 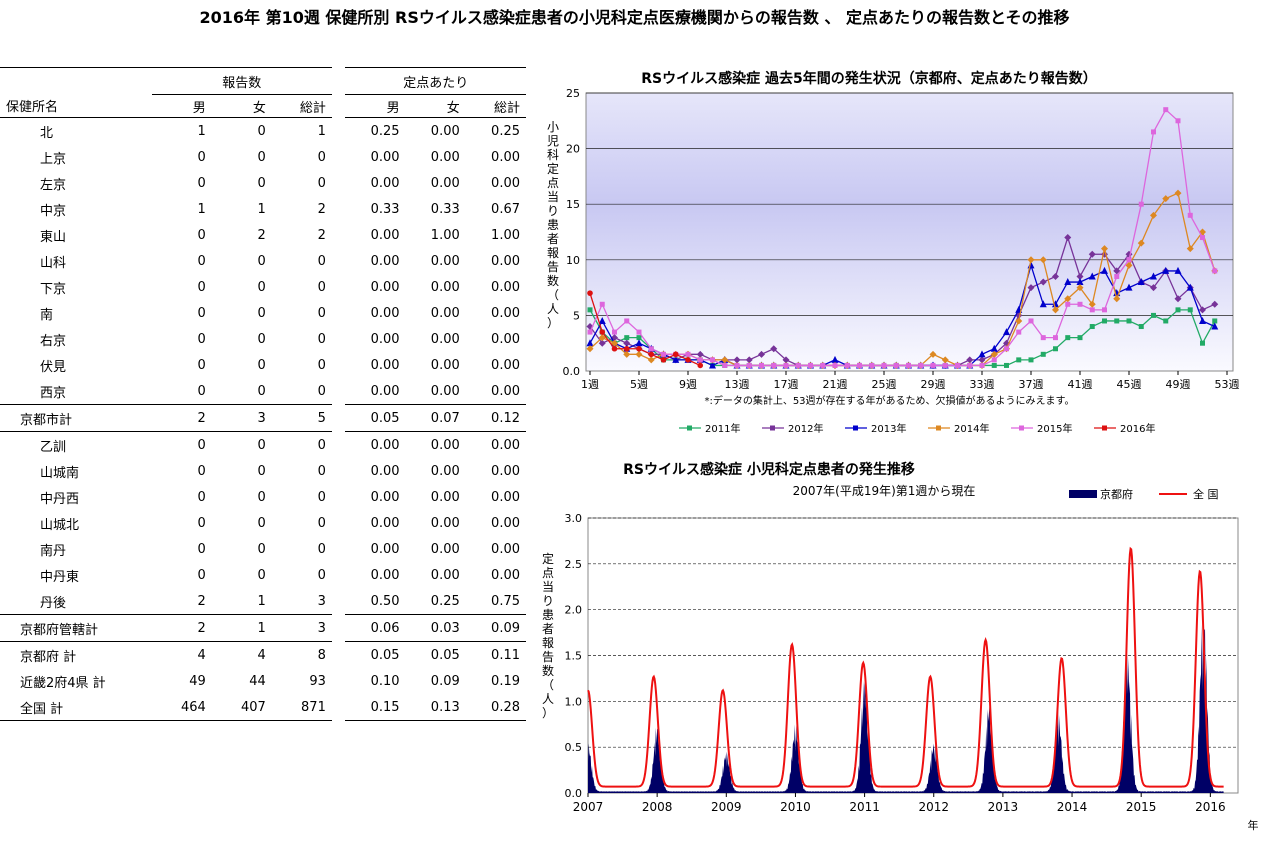 I want to click on row-name: 山城南, so click(x=60, y=473).